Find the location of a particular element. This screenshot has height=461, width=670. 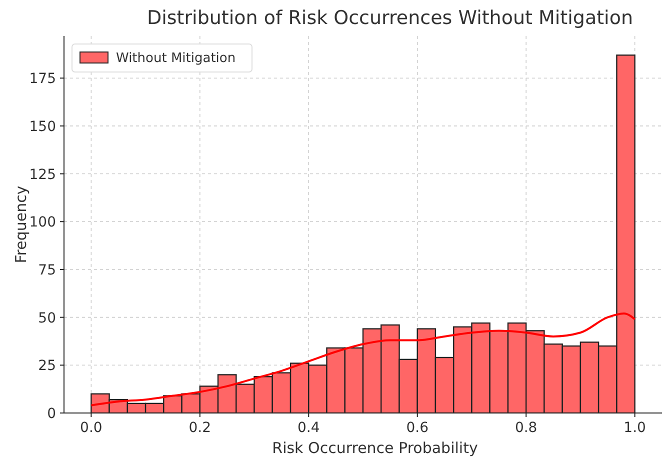

x-tick-label: 1.0 is located at coordinates (635, 428).